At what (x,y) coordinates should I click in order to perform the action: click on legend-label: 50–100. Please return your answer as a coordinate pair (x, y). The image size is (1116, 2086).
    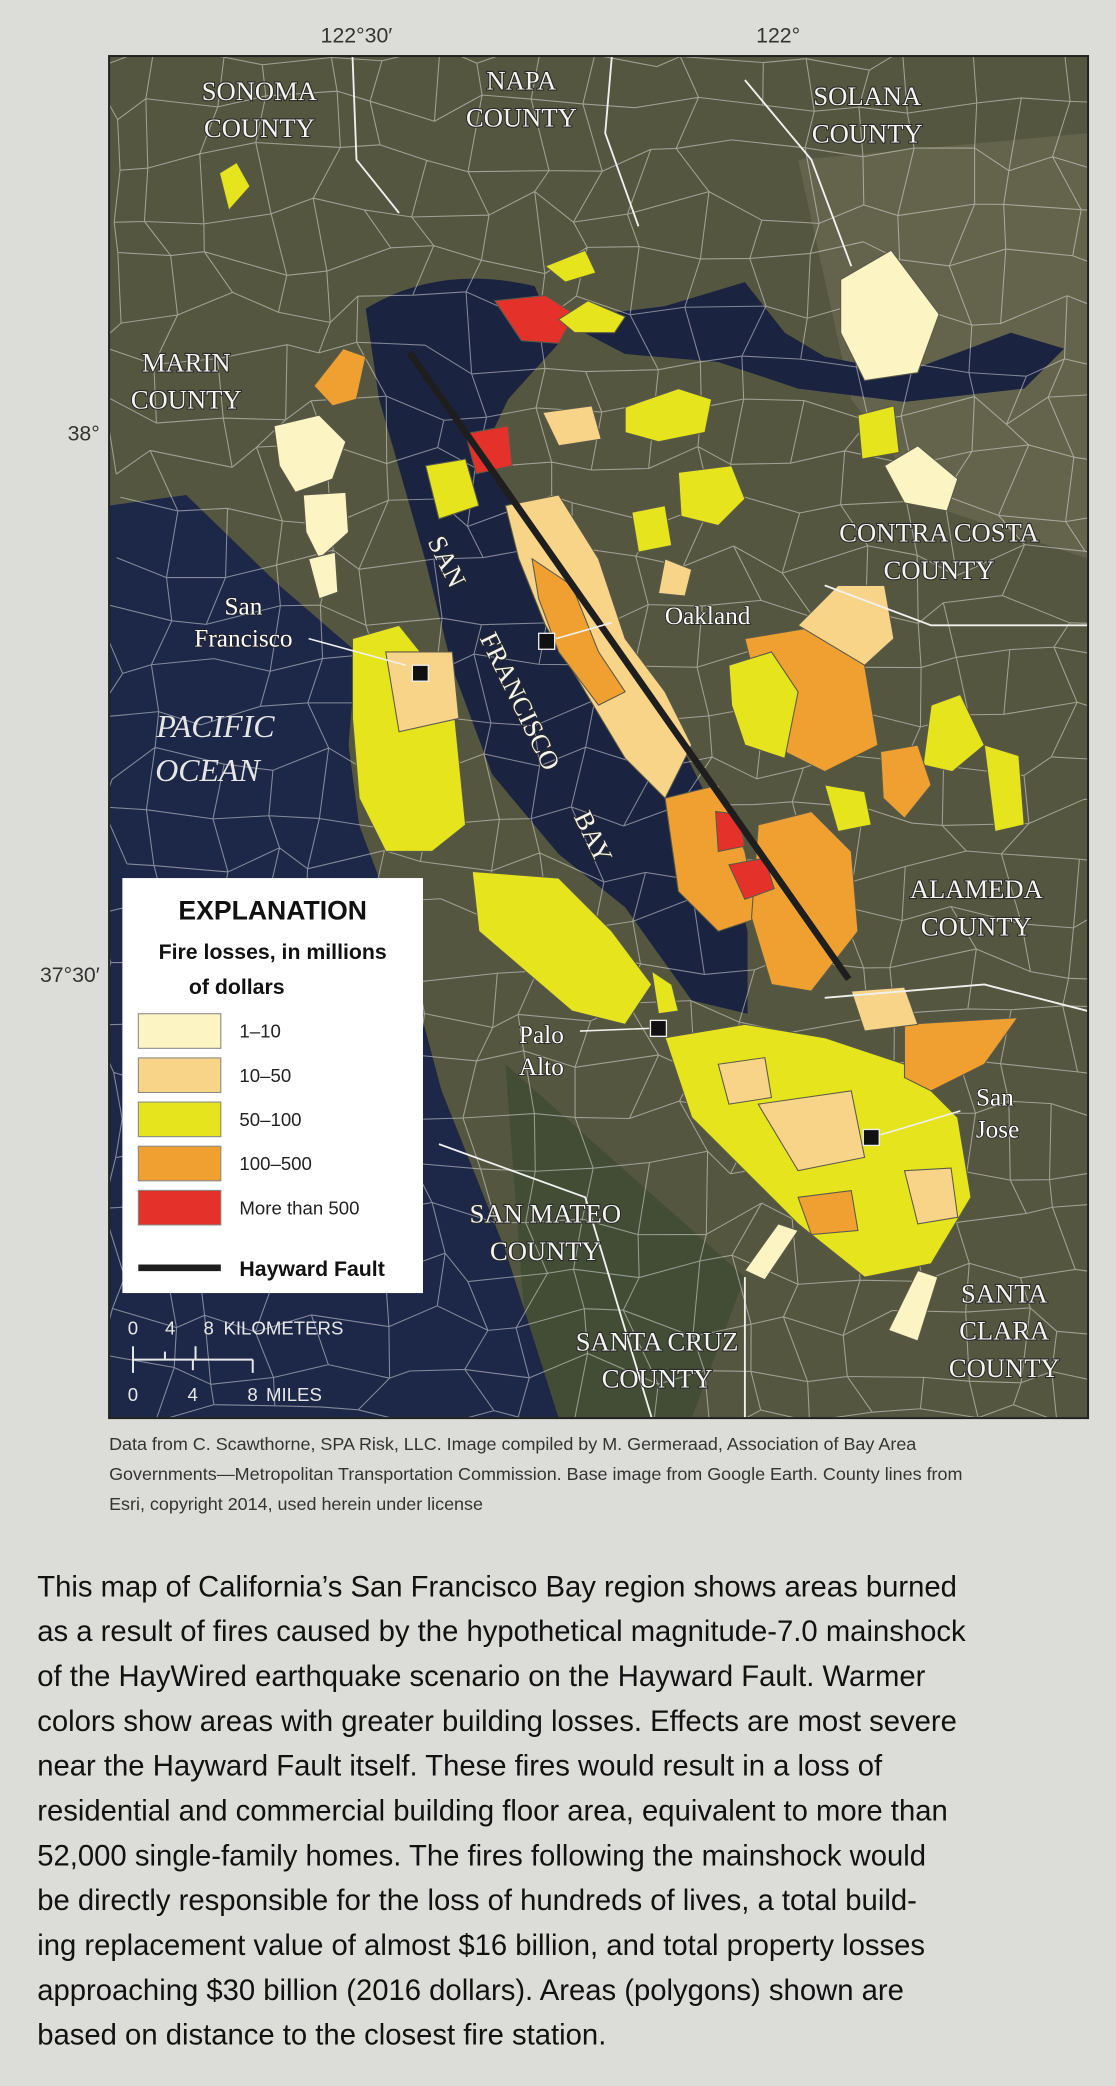
    Looking at the image, I should click on (270, 1119).